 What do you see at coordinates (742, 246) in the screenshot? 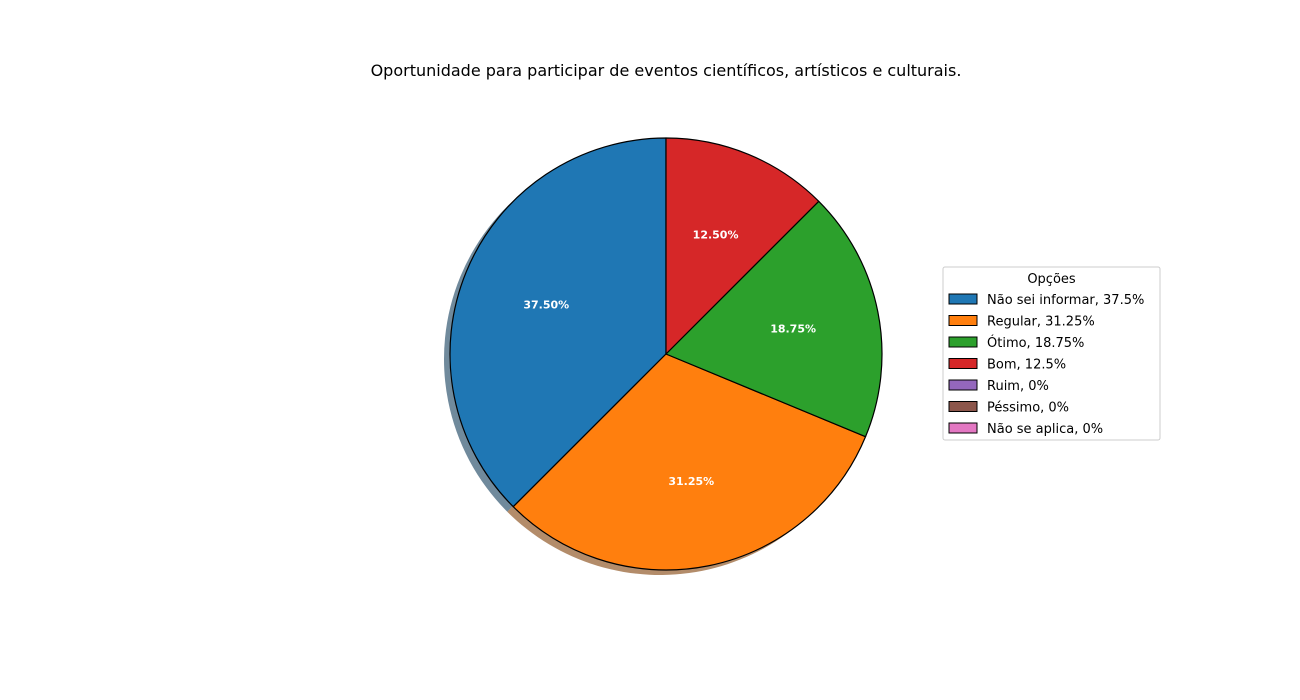
I see `pie-slice-bom` at bounding box center [742, 246].